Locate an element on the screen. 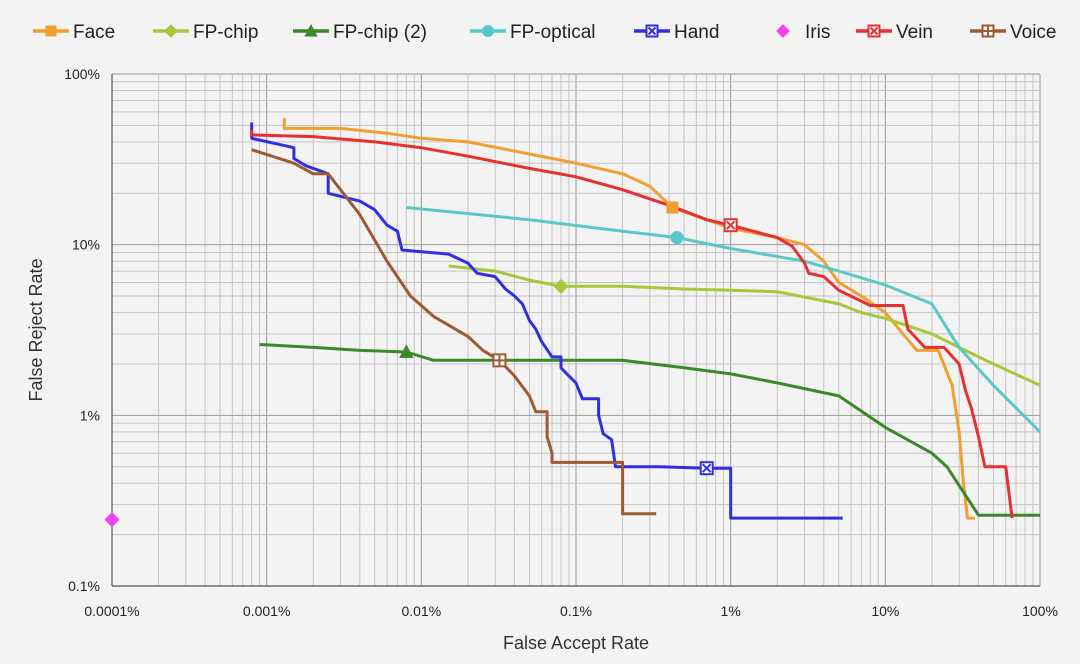  y-tick-label: 10% is located at coordinates (86, 245).